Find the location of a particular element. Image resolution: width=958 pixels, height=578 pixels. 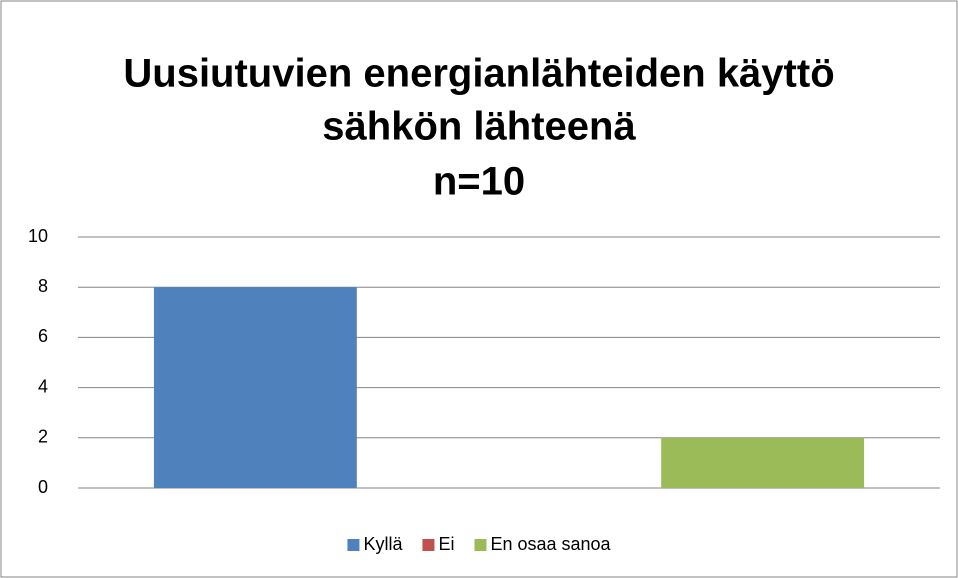

legend-label: En osaa sanoa is located at coordinates (550, 544).